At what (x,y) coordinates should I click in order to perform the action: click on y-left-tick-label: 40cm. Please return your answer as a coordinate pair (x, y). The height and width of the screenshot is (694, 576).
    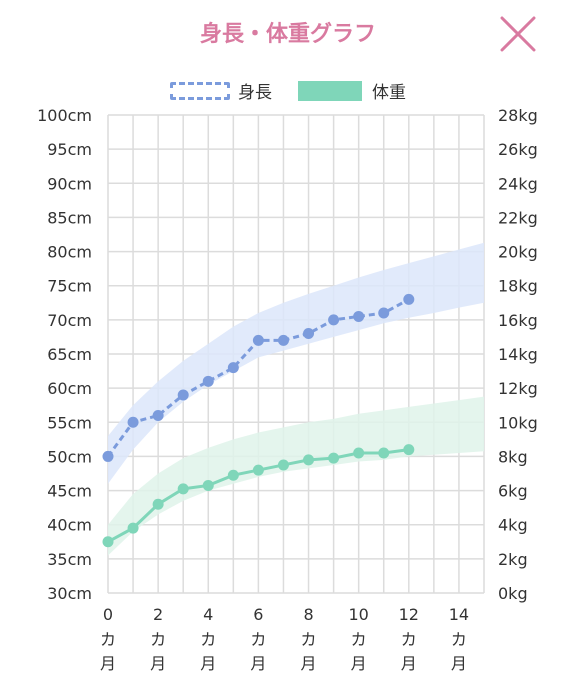
    Looking at the image, I should click on (69, 525).